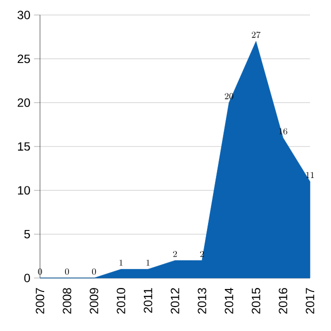  I want to click on x-tick-label: 2007, so click(40, 301).